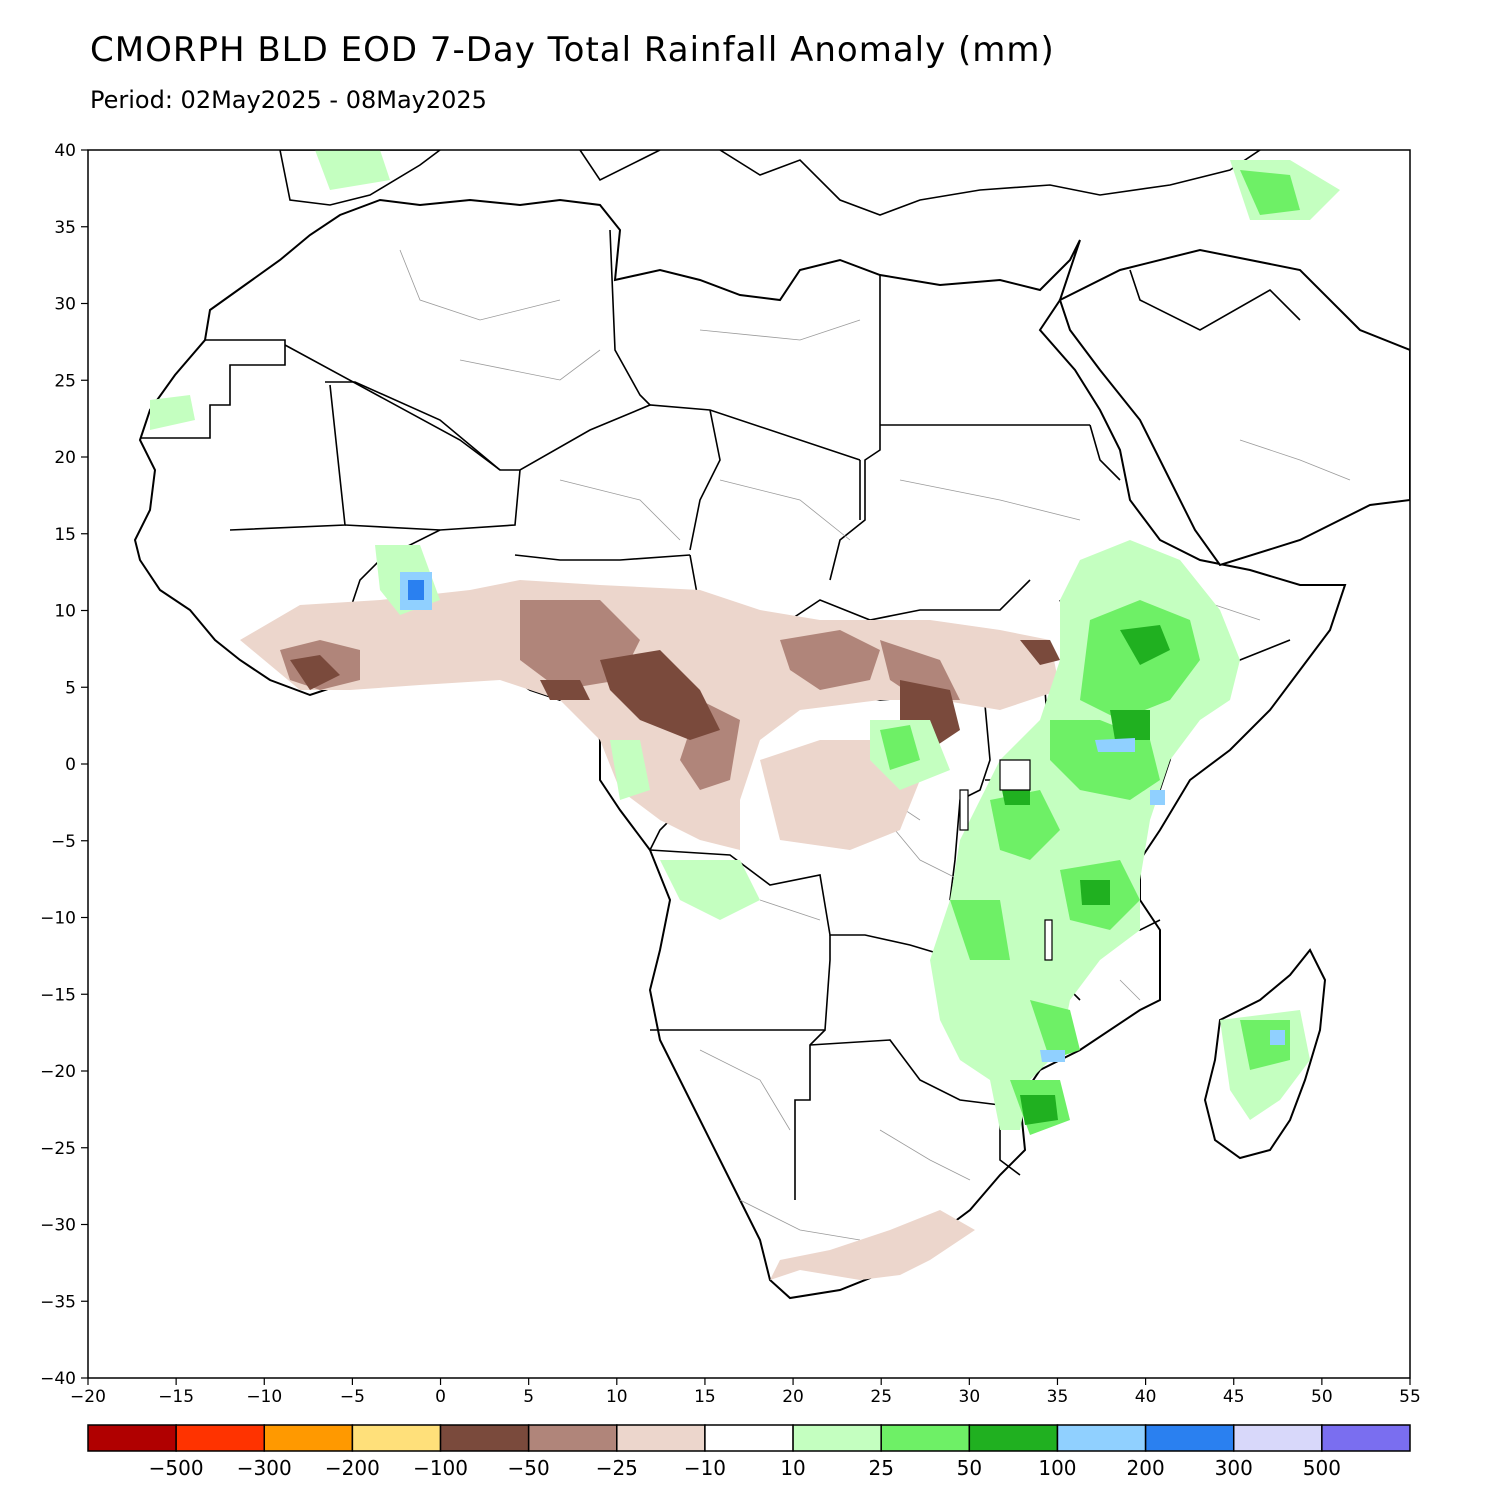 The height and width of the screenshot is (1500, 1500). Describe the element at coordinates (1234, 1397) in the screenshot. I see `x-tick-label: 45` at that location.